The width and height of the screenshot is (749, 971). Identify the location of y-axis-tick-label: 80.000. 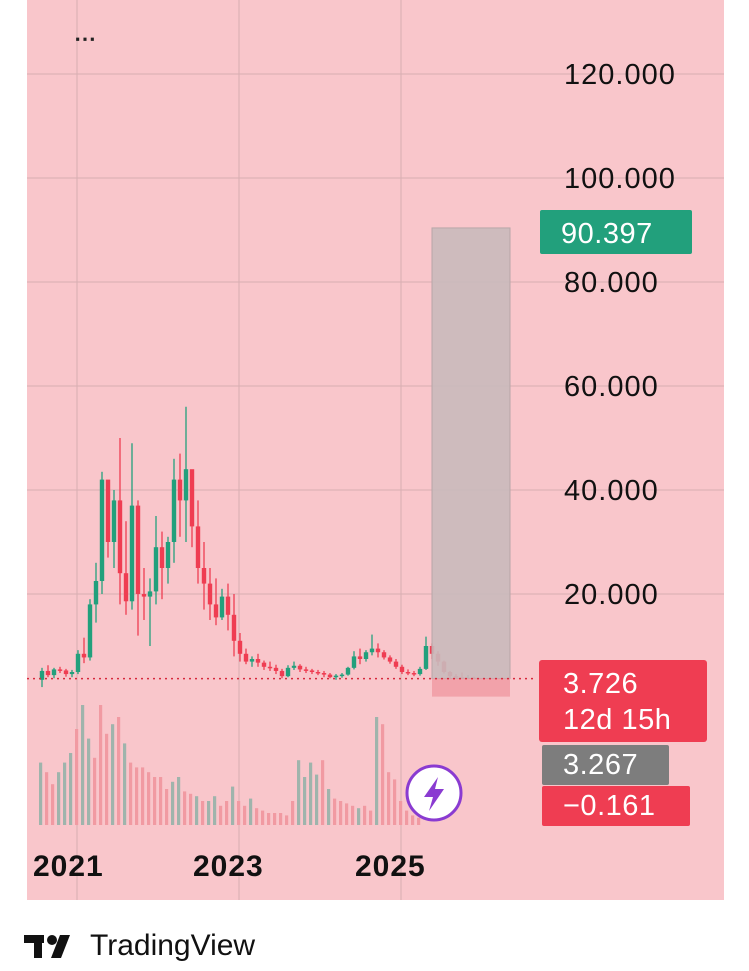
(611, 283).